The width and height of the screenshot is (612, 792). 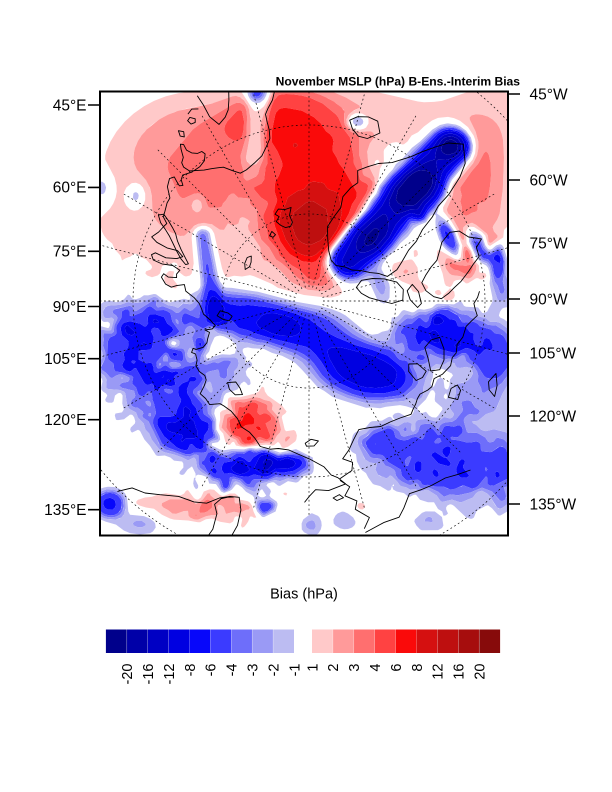 What do you see at coordinates (304, 595) in the screenshot?
I see `svg-text: Bias (hPa)` at bounding box center [304, 595].